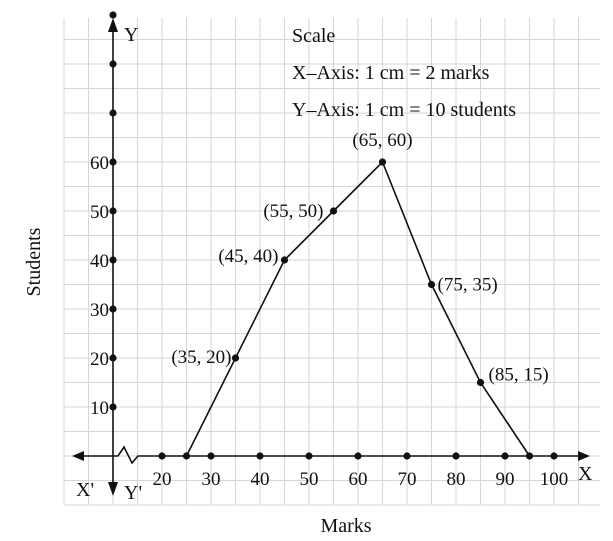  What do you see at coordinates (330, 455) in the screenshot?
I see `x-axis-line` at bounding box center [330, 455].